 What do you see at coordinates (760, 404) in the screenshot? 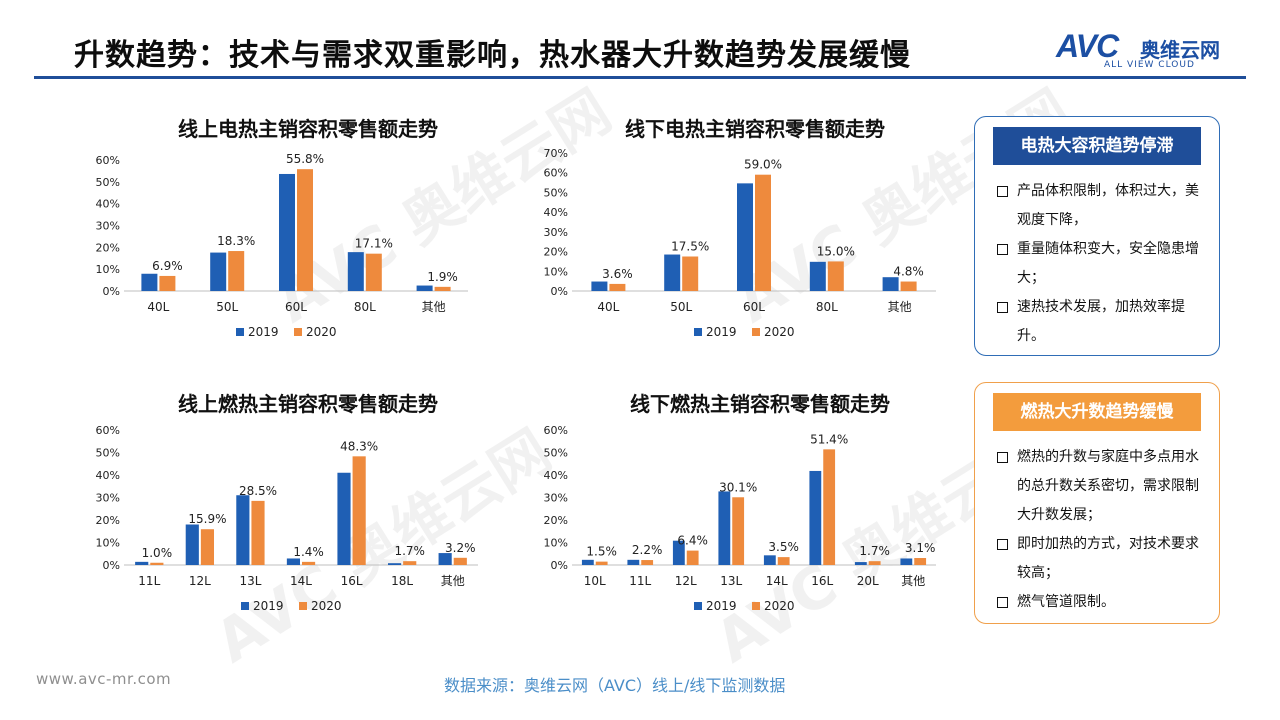
I see `chart-title: 线下燃热主销容积零售额走势` at bounding box center [760, 404].